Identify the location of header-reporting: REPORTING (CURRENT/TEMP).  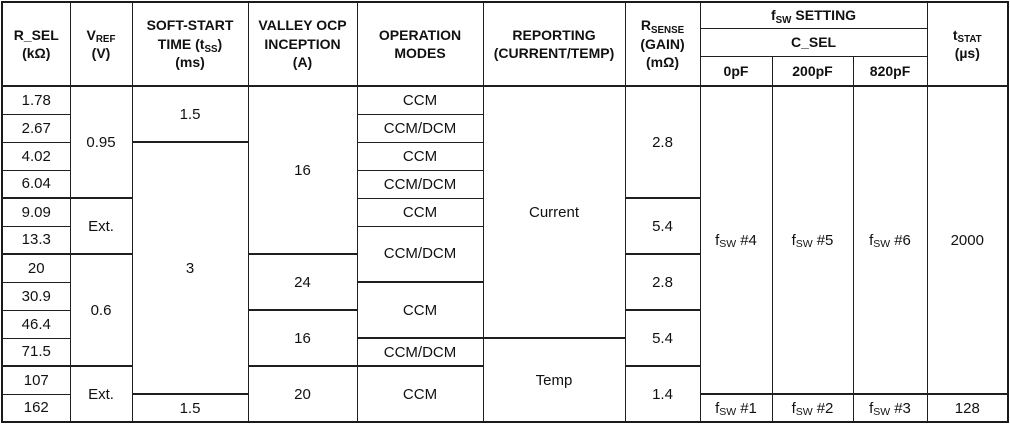
(554, 44).